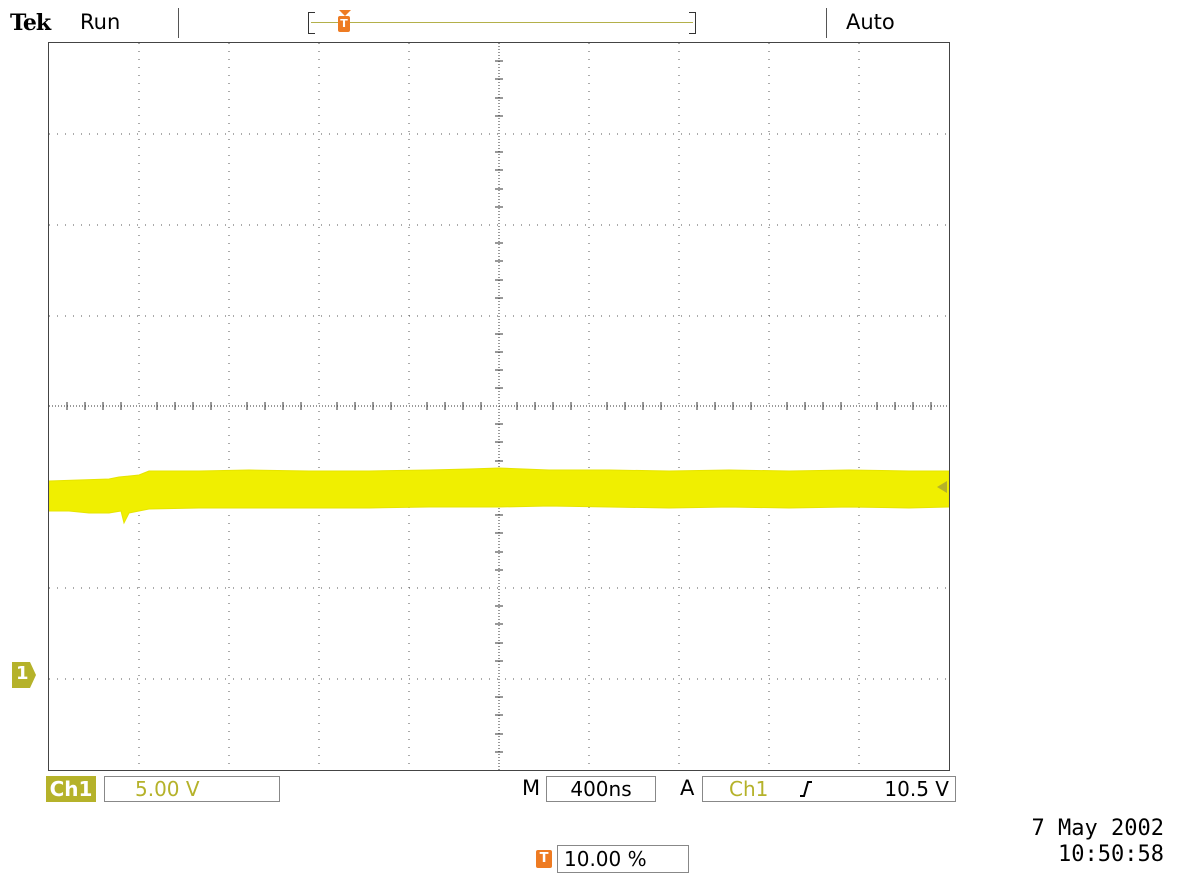  Describe the element at coordinates (623, 859) in the screenshot. I see `trigger-position-readout: 10.00 %` at that location.